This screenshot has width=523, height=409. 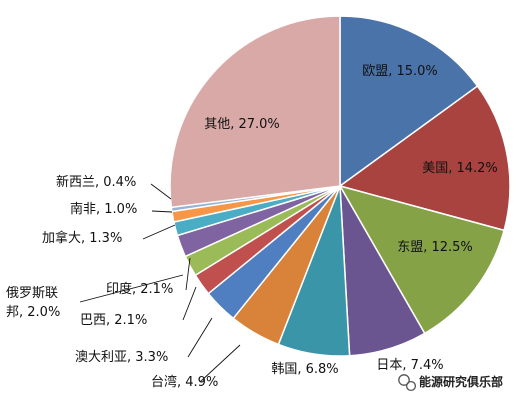 I want to click on watermark-text: 能源研究俱乐部, so click(x=461, y=381).